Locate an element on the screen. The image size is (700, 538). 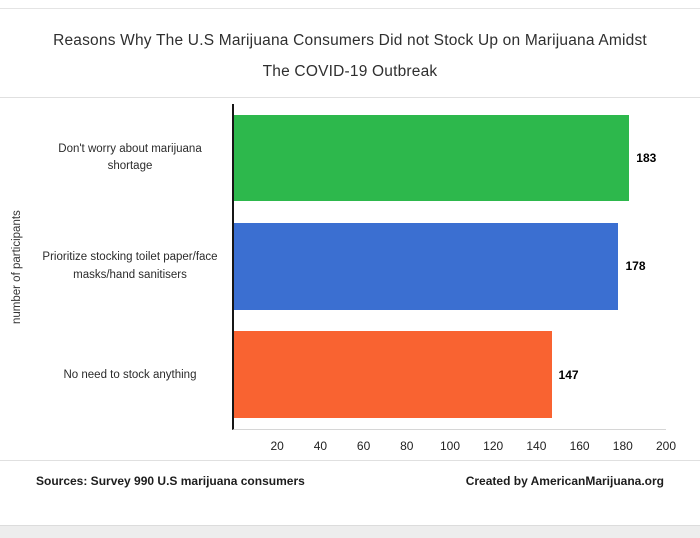
bar-track: 178 is located at coordinates (450, 266).